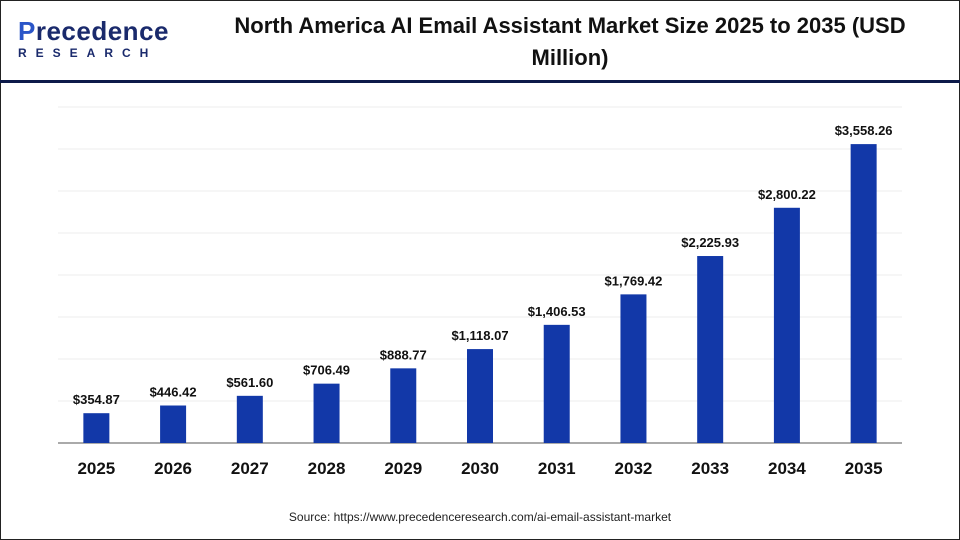 The height and width of the screenshot is (540, 960). I want to click on data-label: $446.42, so click(173, 392).